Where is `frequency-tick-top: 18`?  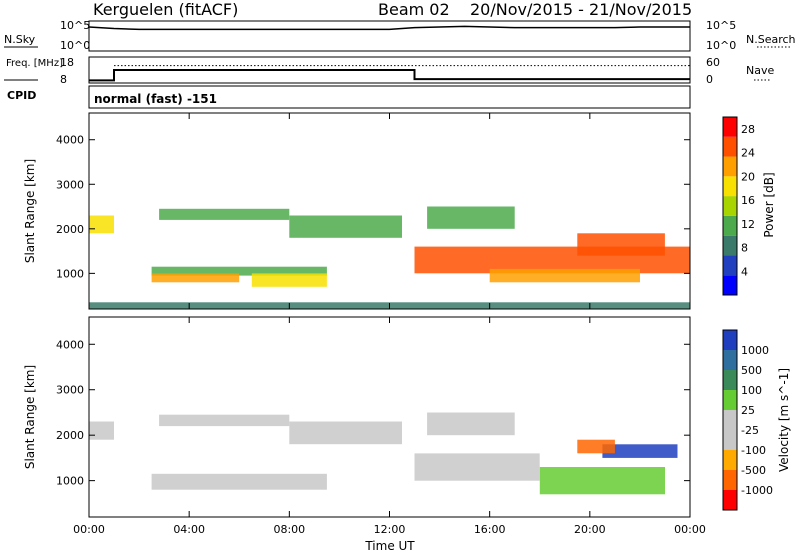 frequency-tick-top: 18 is located at coordinates (67, 62).